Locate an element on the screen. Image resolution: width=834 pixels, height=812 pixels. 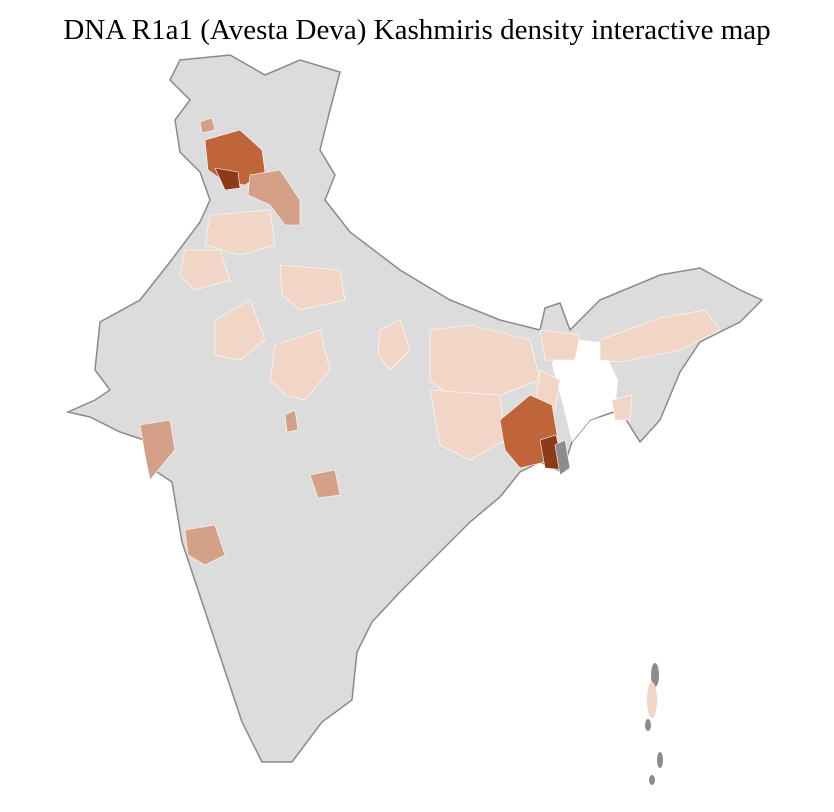
region-mp-central is located at coordinates (291, 421).